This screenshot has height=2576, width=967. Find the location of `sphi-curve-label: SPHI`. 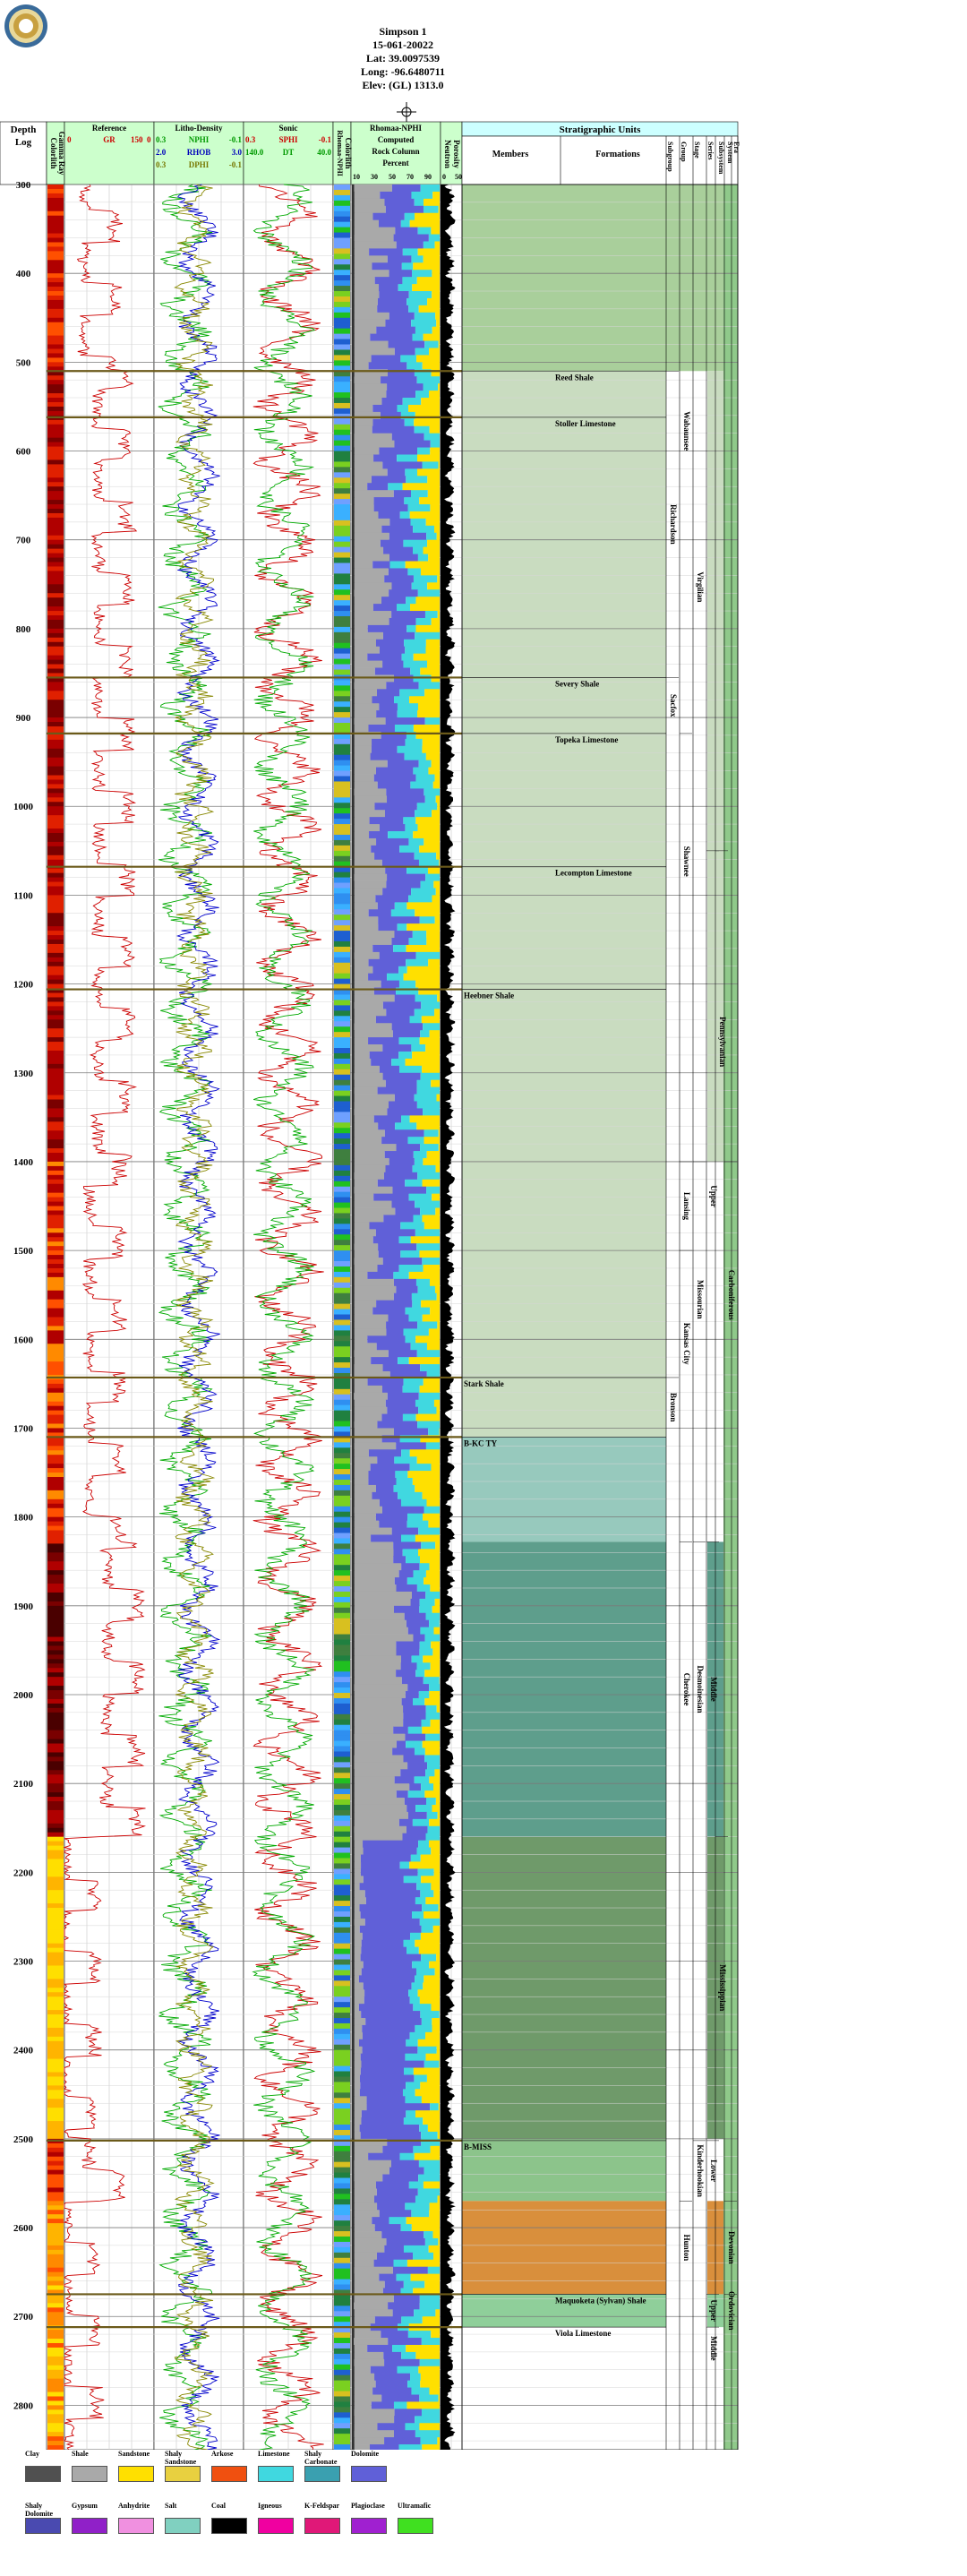

sphi-curve-label: SPHI is located at coordinates (288, 139).